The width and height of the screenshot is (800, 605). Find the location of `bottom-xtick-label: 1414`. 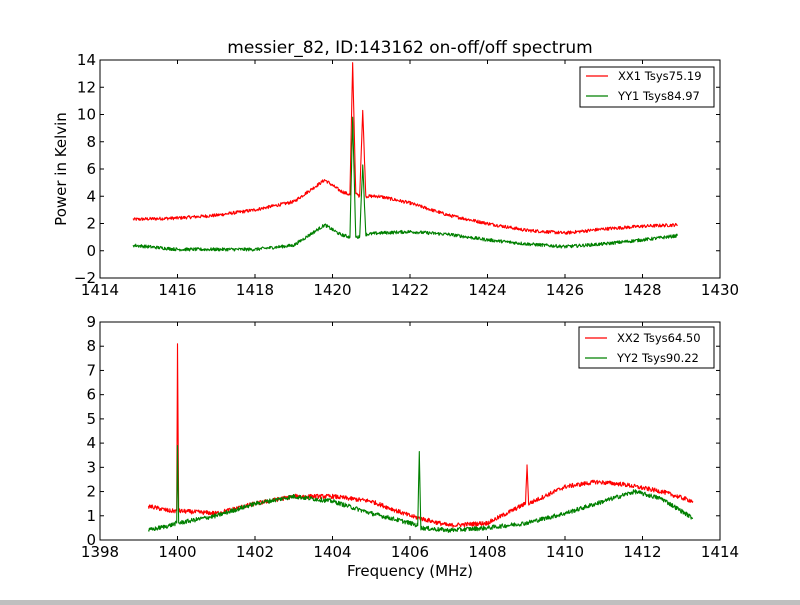

bottom-xtick-label: 1414 is located at coordinates (720, 552).